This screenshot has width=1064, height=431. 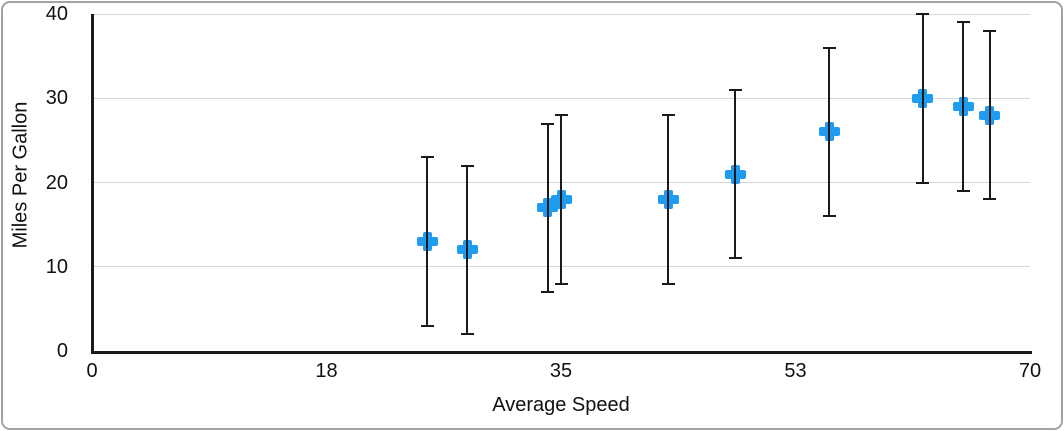 What do you see at coordinates (561, 352) in the screenshot?
I see `x-axis-line` at bounding box center [561, 352].